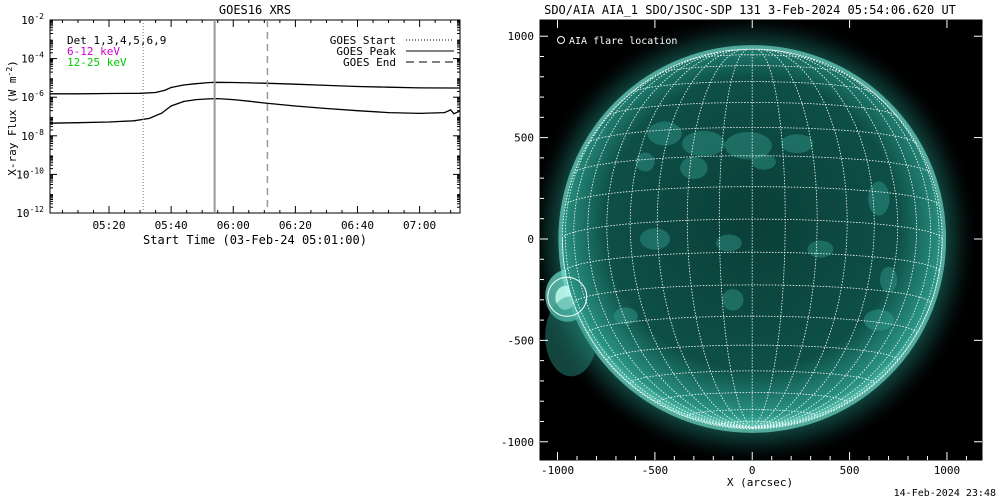 This screenshot has width=1000, height=504. What do you see at coordinates (32, 19) in the screenshot?
I see `goes-y-tick-label: 10⁻²` at bounding box center [32, 19].